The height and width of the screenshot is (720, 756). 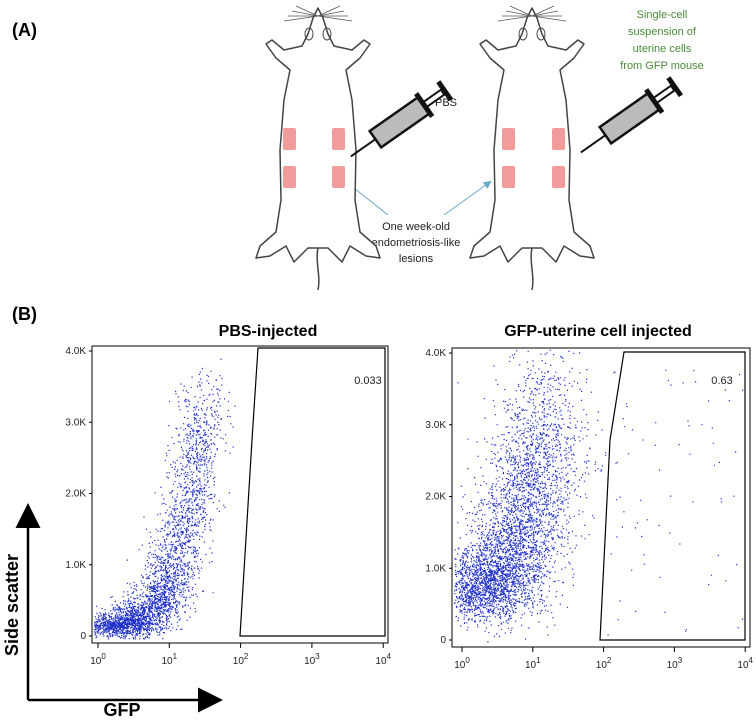 I want to click on text-line: lesions, so click(x=416, y=259).